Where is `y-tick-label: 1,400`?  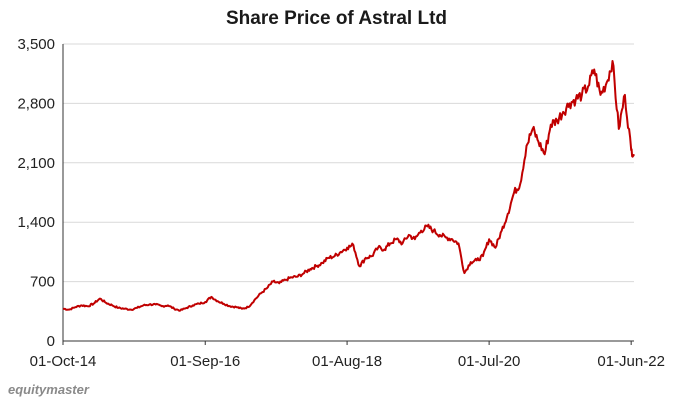
y-tick-label: 1,400 is located at coordinates (36, 222).